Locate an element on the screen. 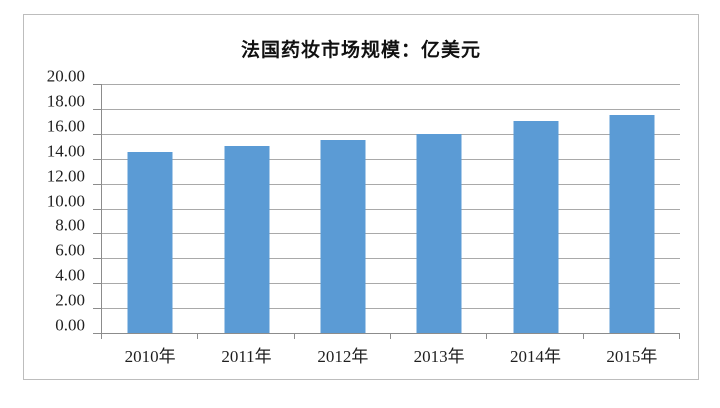  y-tick-label: 20.00 is located at coordinates (65, 76).